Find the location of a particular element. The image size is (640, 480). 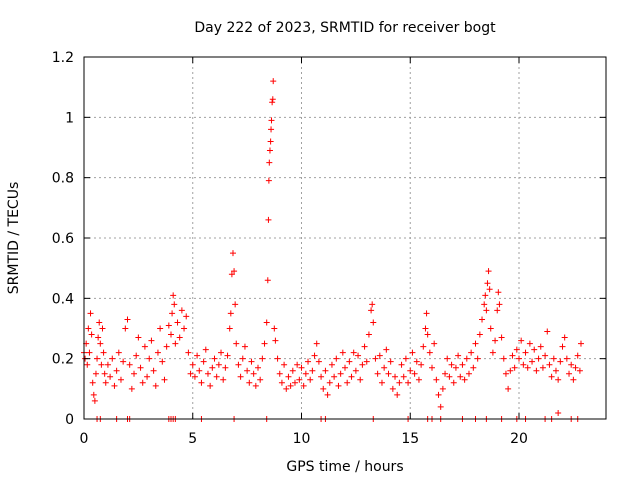

x-tick-label: 20 is located at coordinates (519, 439).